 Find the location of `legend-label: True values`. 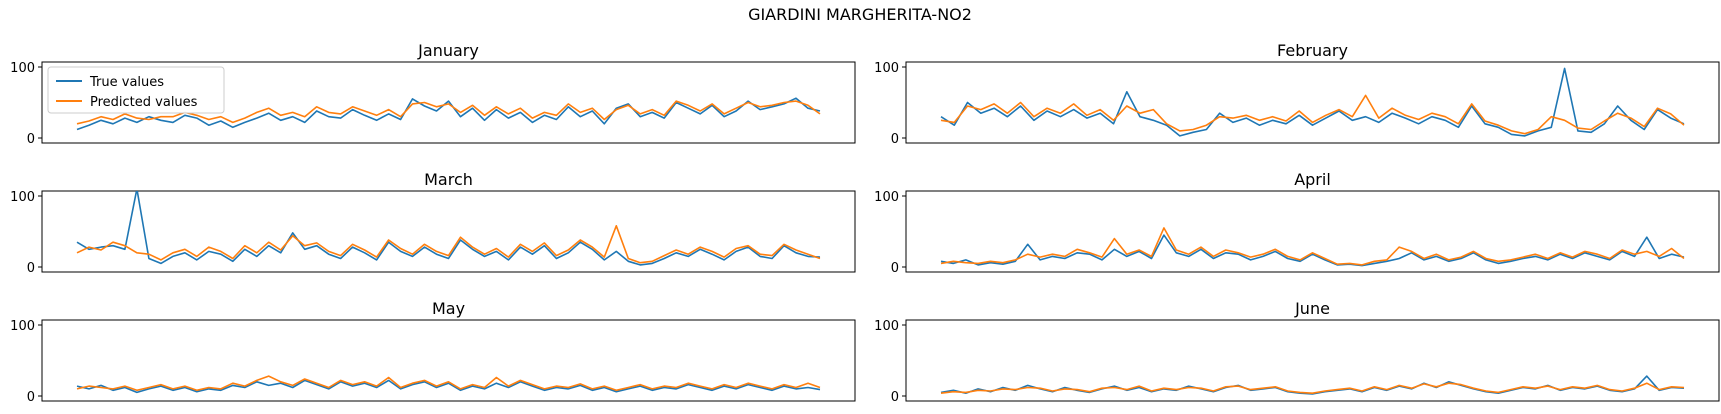

legend-label: True values is located at coordinates (126, 82).